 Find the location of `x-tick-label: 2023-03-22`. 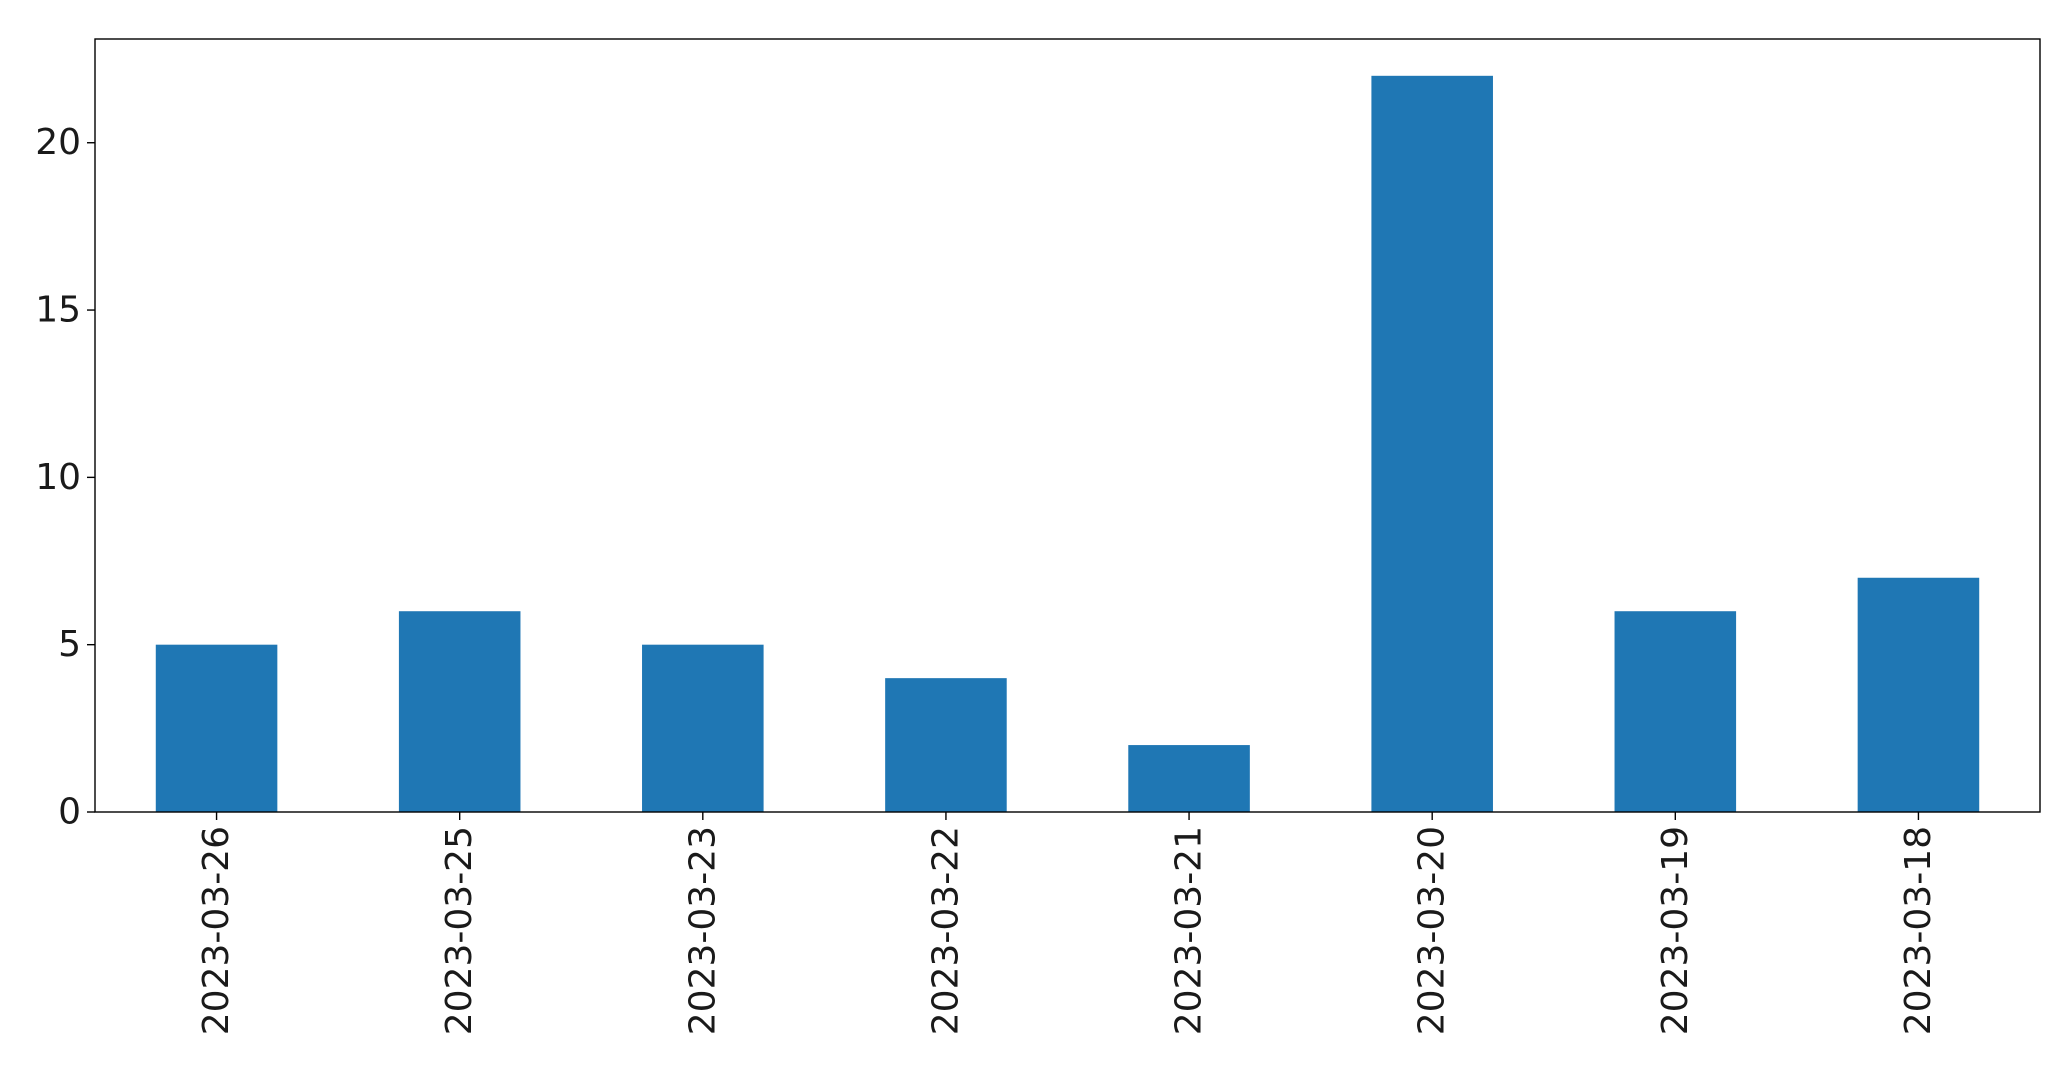

x-tick-label: 2023-03-22 is located at coordinates (945, 930).